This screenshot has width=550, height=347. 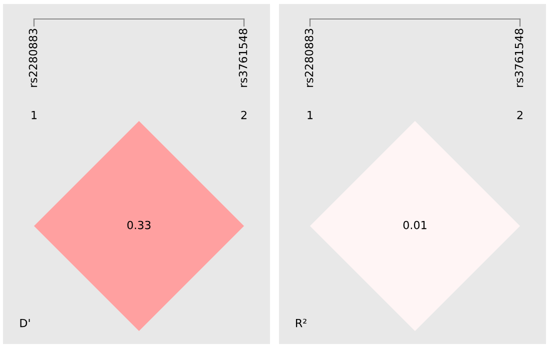 What do you see at coordinates (25, 323) in the screenshot?
I see `text: D'` at bounding box center [25, 323].